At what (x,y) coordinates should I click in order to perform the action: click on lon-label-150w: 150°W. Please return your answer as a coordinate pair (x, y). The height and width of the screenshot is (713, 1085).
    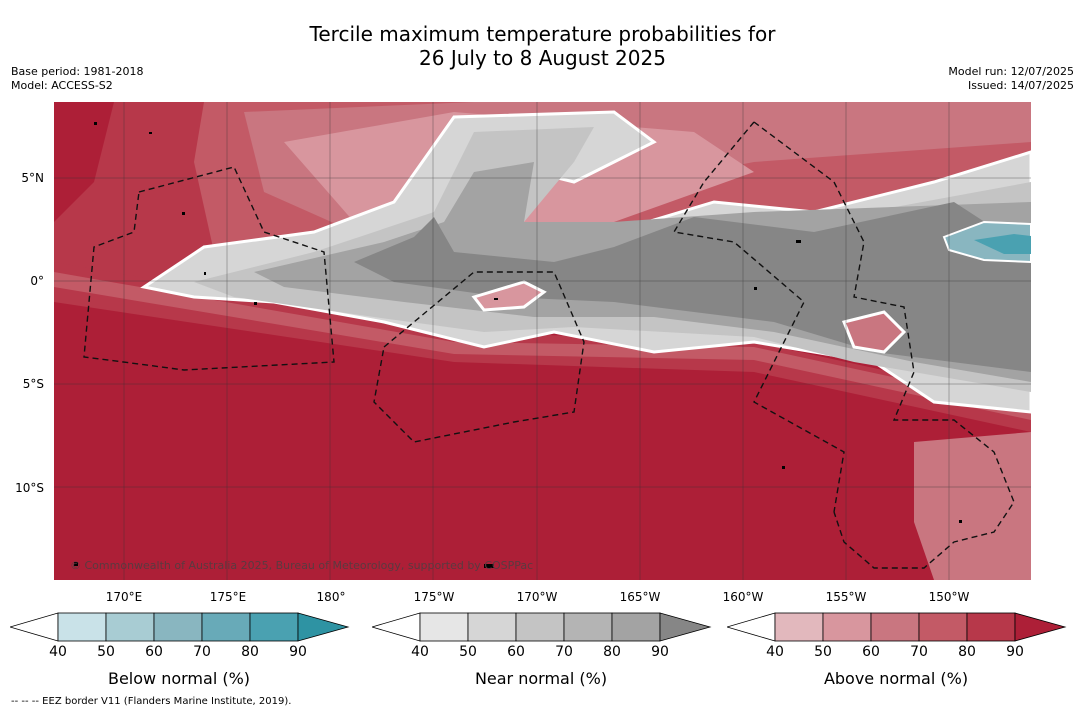
    Looking at the image, I should click on (949, 597).